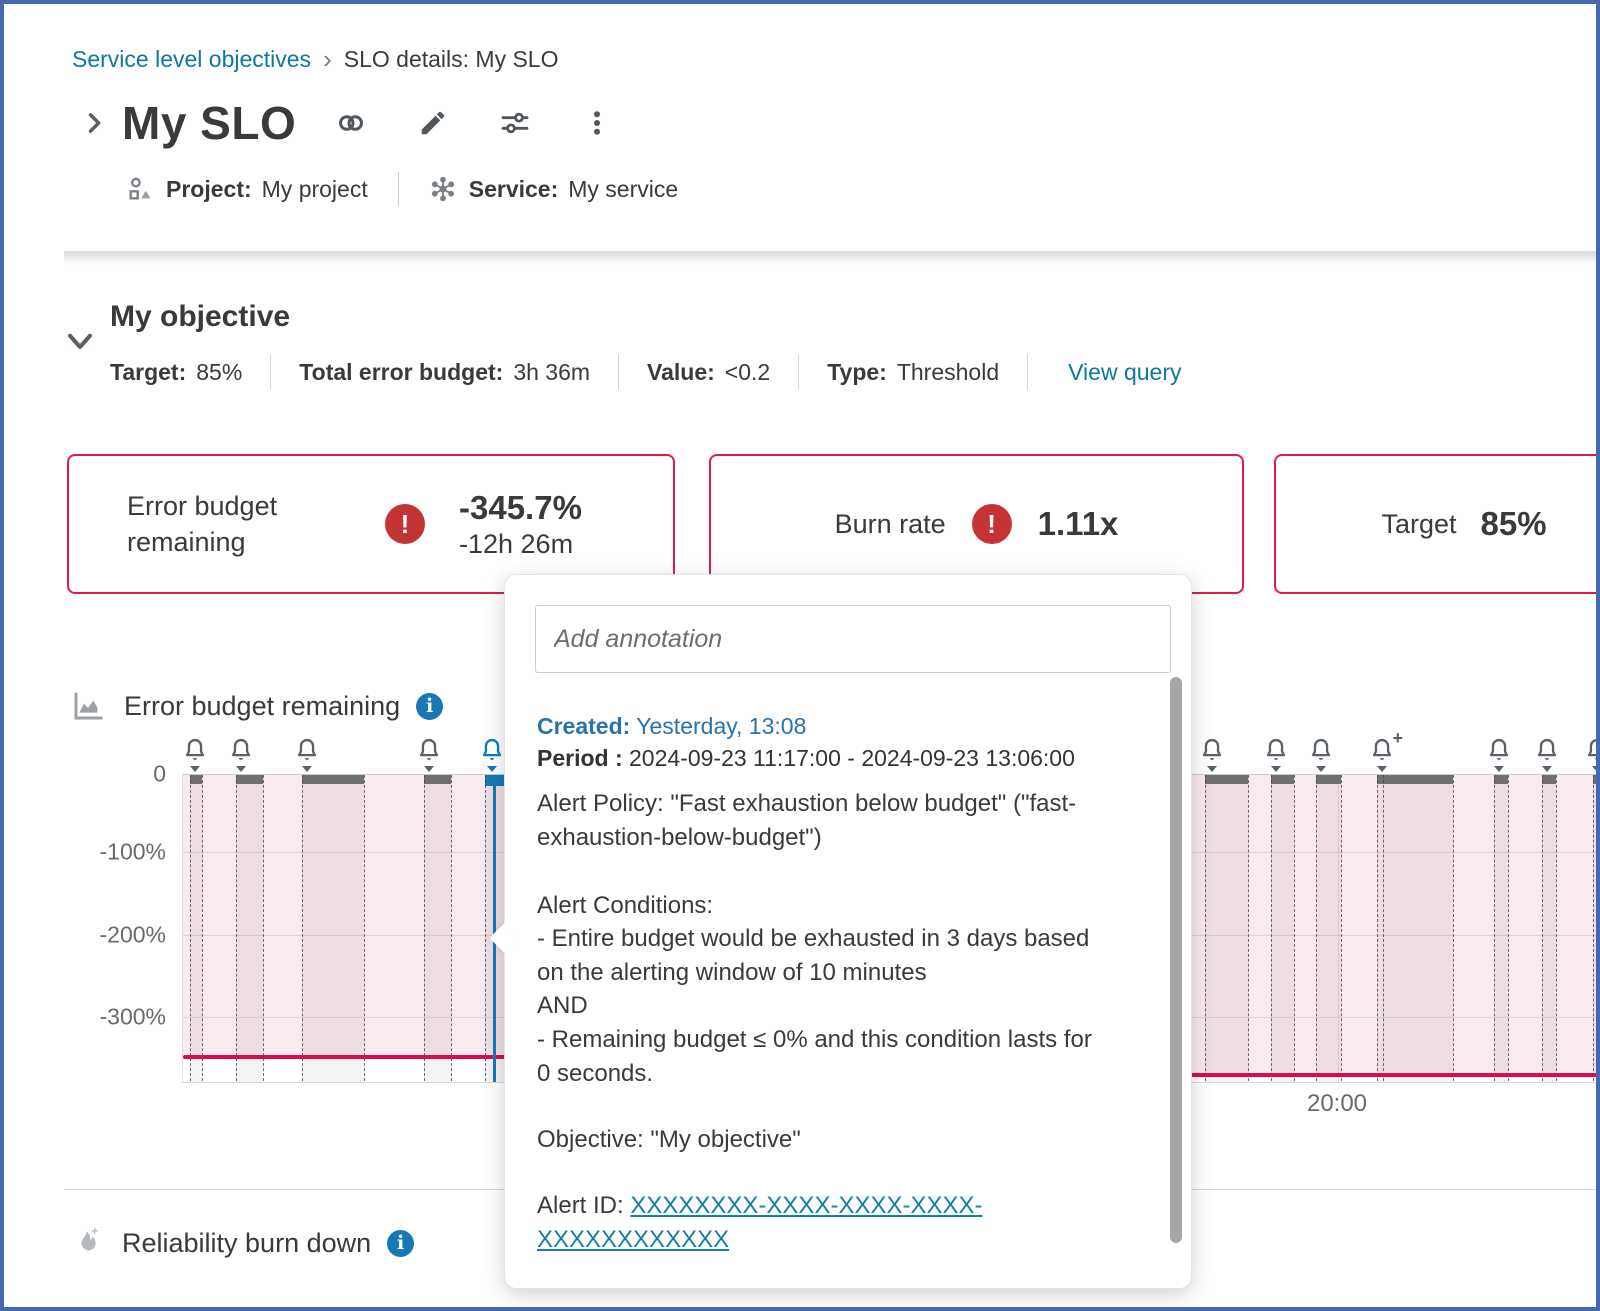 Image resolution: width=1600 pixels, height=1311 pixels. What do you see at coordinates (209, 123) in the screenshot?
I see `page-title: My SLO` at bounding box center [209, 123].